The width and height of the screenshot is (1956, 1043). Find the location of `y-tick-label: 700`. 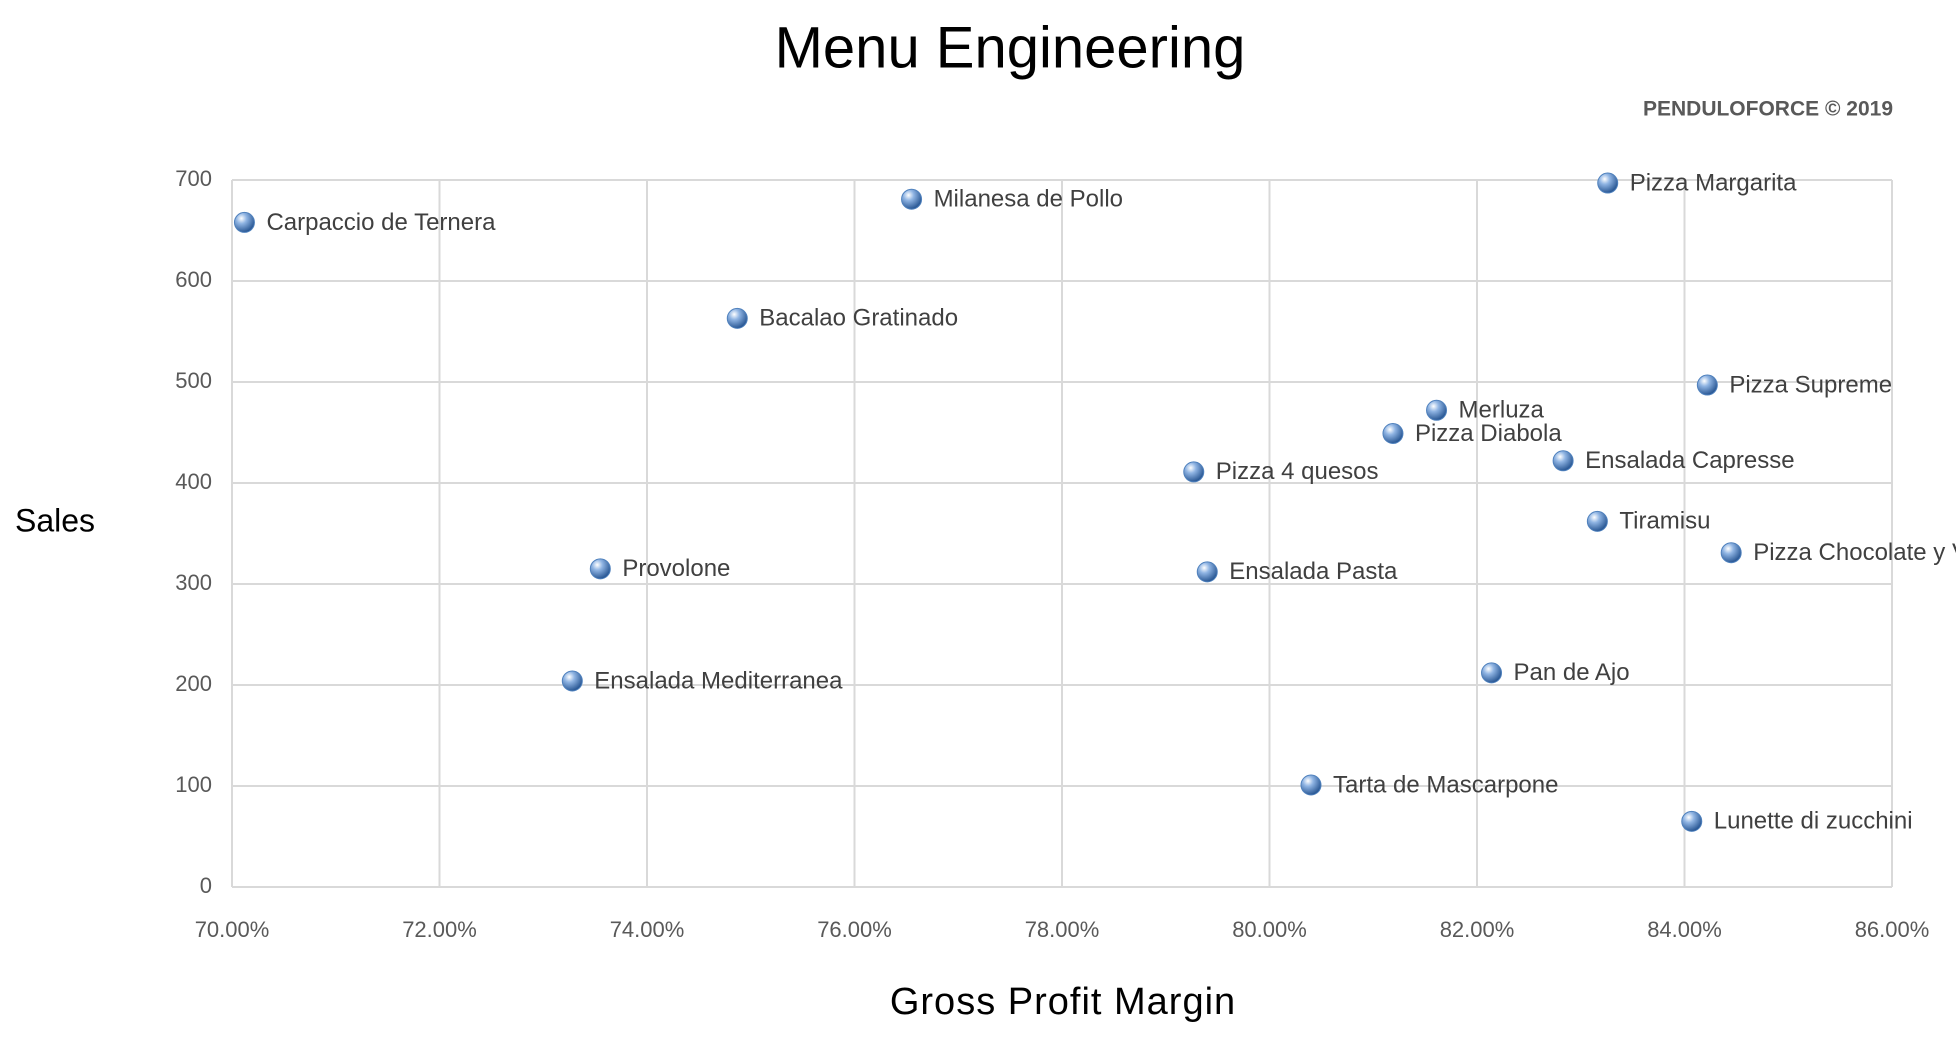

y-tick-label: 700 is located at coordinates (193, 178).